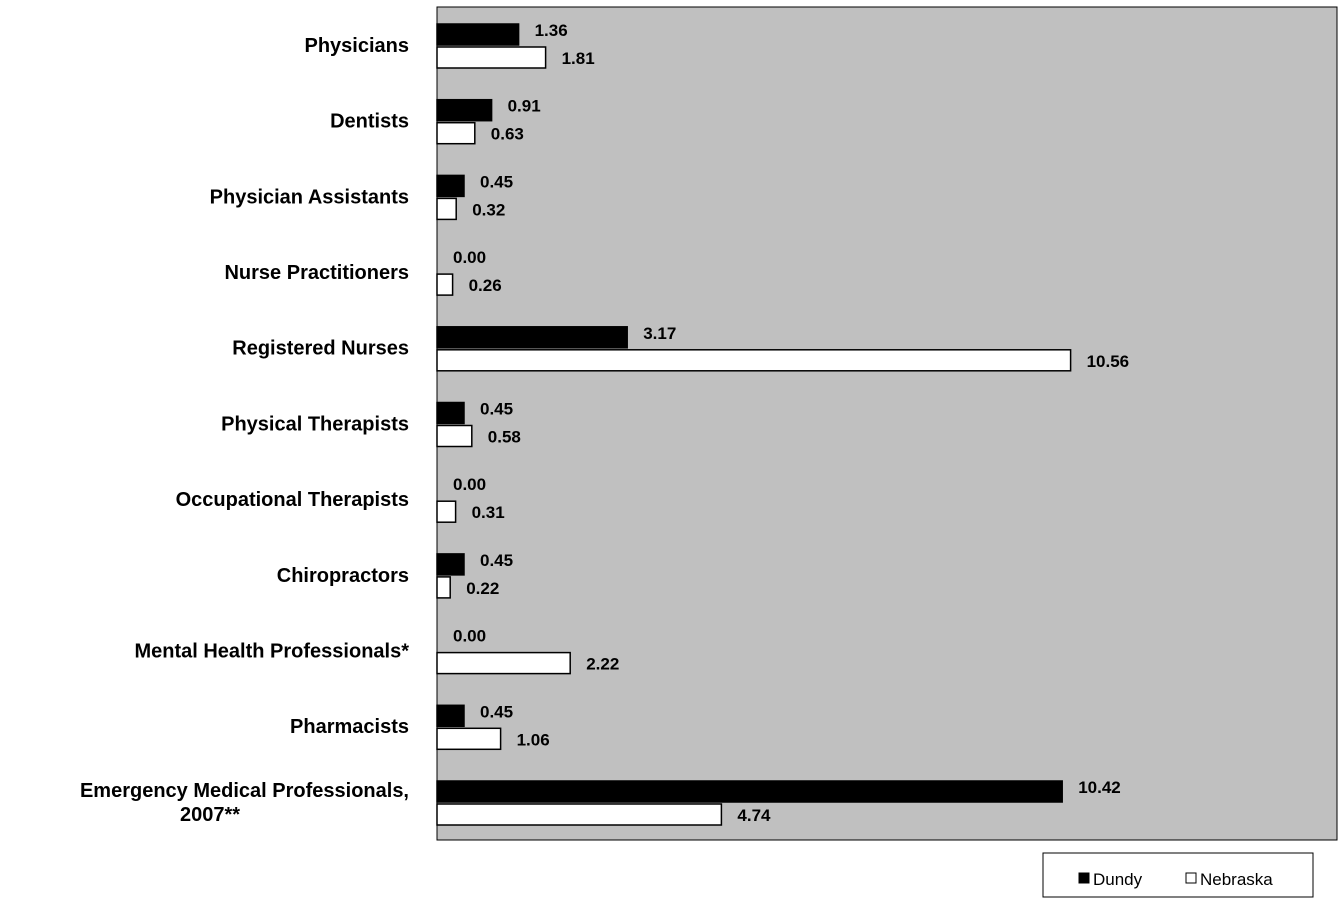  What do you see at coordinates (602, 664) in the screenshot?
I see `value-label-nebraska-mental-health-professionals: 2.22` at bounding box center [602, 664].